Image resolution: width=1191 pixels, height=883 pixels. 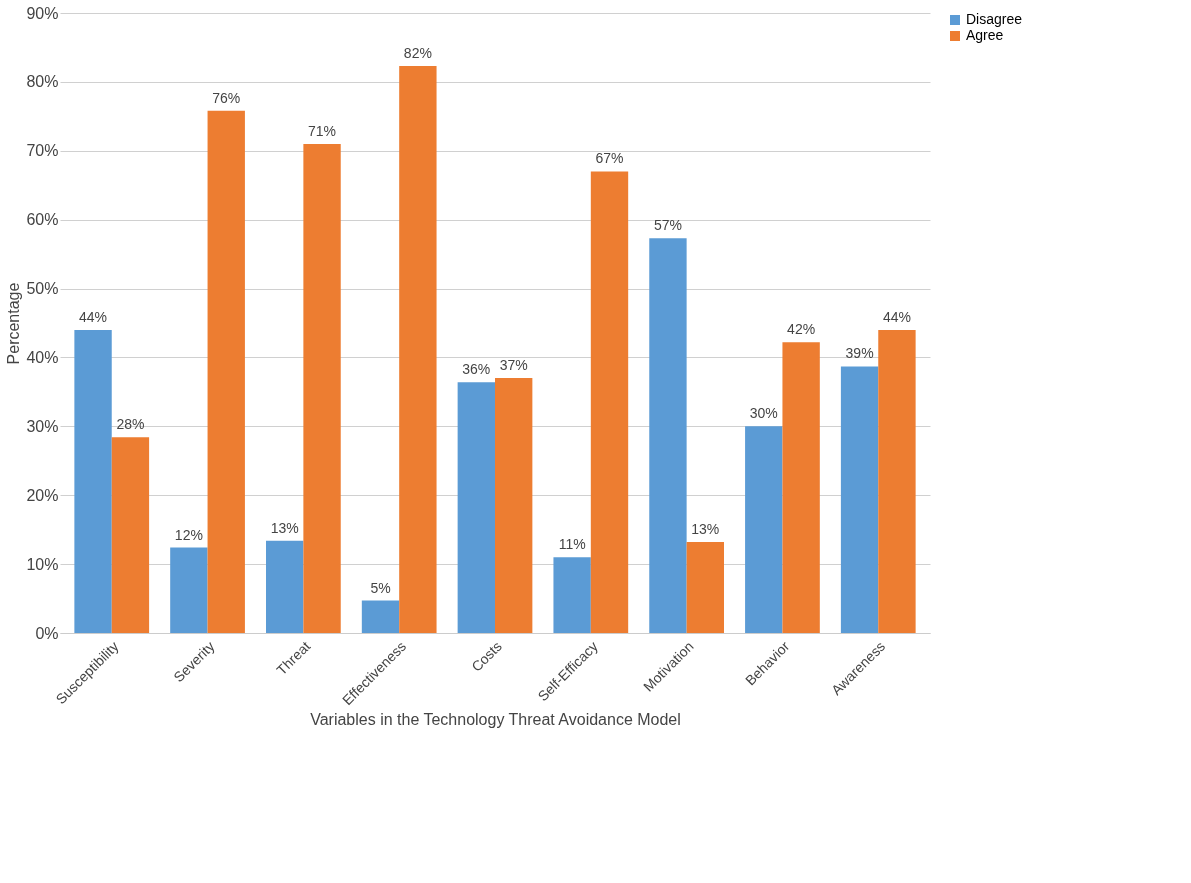 I want to click on y-tick-label: 50%, so click(x=42, y=289).